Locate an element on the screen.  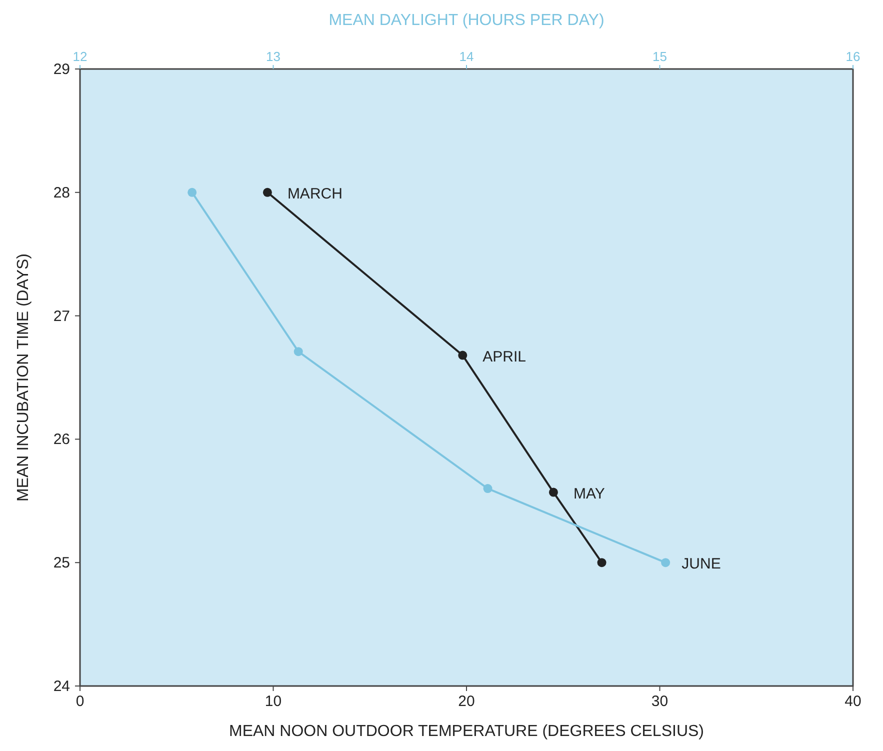
x-tick-label: 40 is located at coordinates (853, 701).